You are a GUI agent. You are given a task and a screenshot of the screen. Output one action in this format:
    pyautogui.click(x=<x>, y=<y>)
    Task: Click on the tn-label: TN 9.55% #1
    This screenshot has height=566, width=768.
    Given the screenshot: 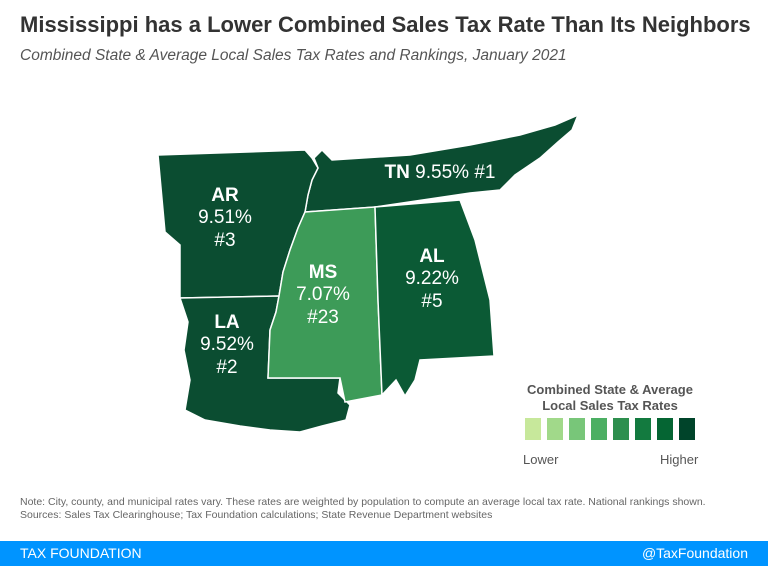 What is the action you would take?
    pyautogui.click(x=440, y=172)
    